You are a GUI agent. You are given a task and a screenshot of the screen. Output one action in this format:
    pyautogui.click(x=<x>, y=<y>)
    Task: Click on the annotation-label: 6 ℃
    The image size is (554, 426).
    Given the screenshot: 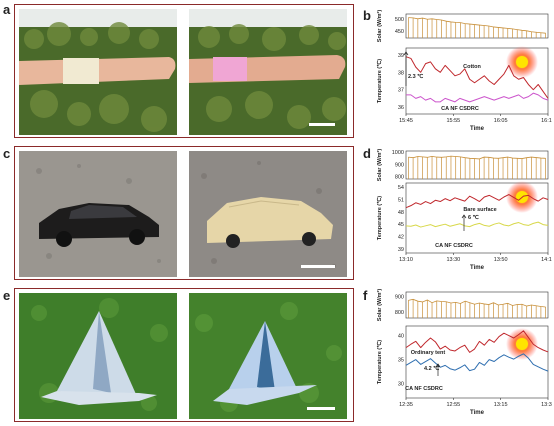 What is the action you would take?
    pyautogui.click(x=474, y=217)
    